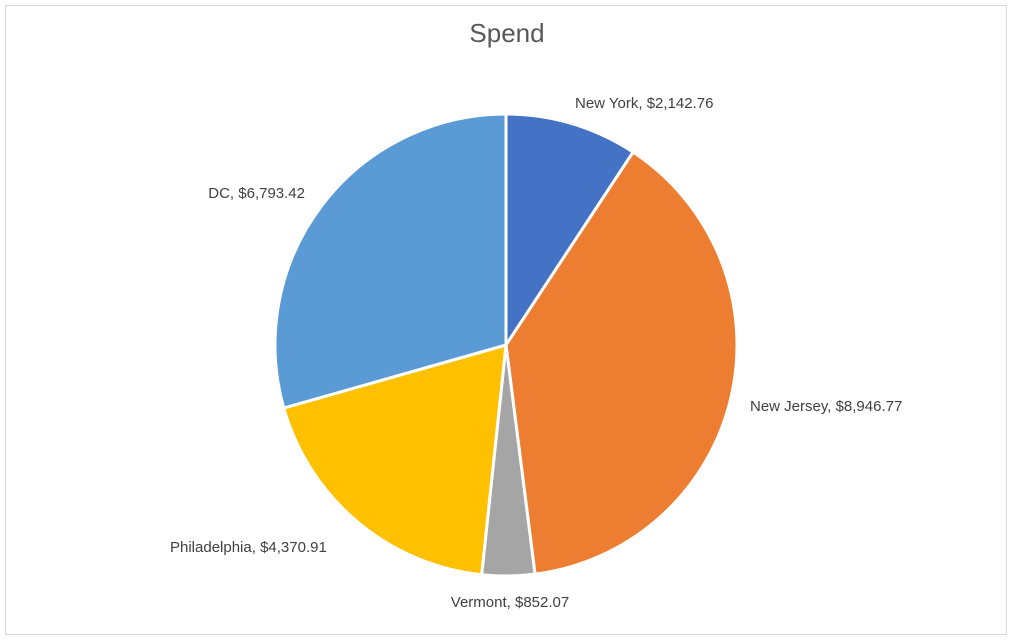 This screenshot has height=642, width=1014. I want to click on pie-slice-new-york, so click(569, 229).